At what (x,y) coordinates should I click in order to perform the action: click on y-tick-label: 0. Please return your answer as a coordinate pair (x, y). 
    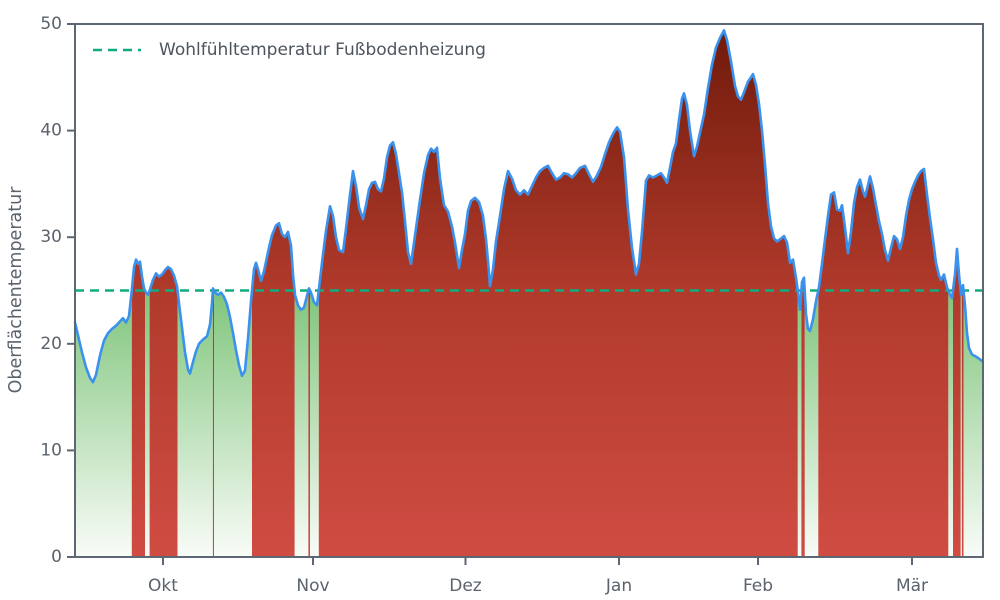
    Looking at the image, I should click on (56, 557).